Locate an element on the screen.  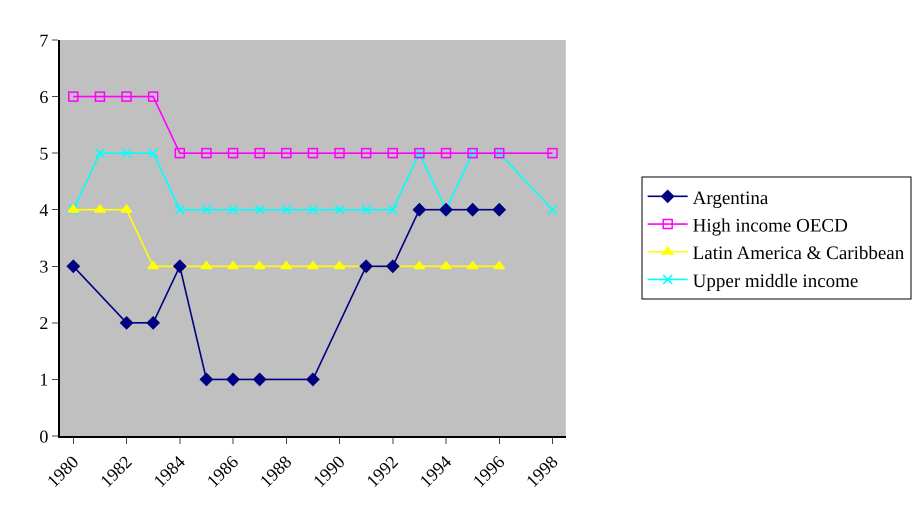
legend-label: Latin America & Caribbean is located at coordinates (798, 253).